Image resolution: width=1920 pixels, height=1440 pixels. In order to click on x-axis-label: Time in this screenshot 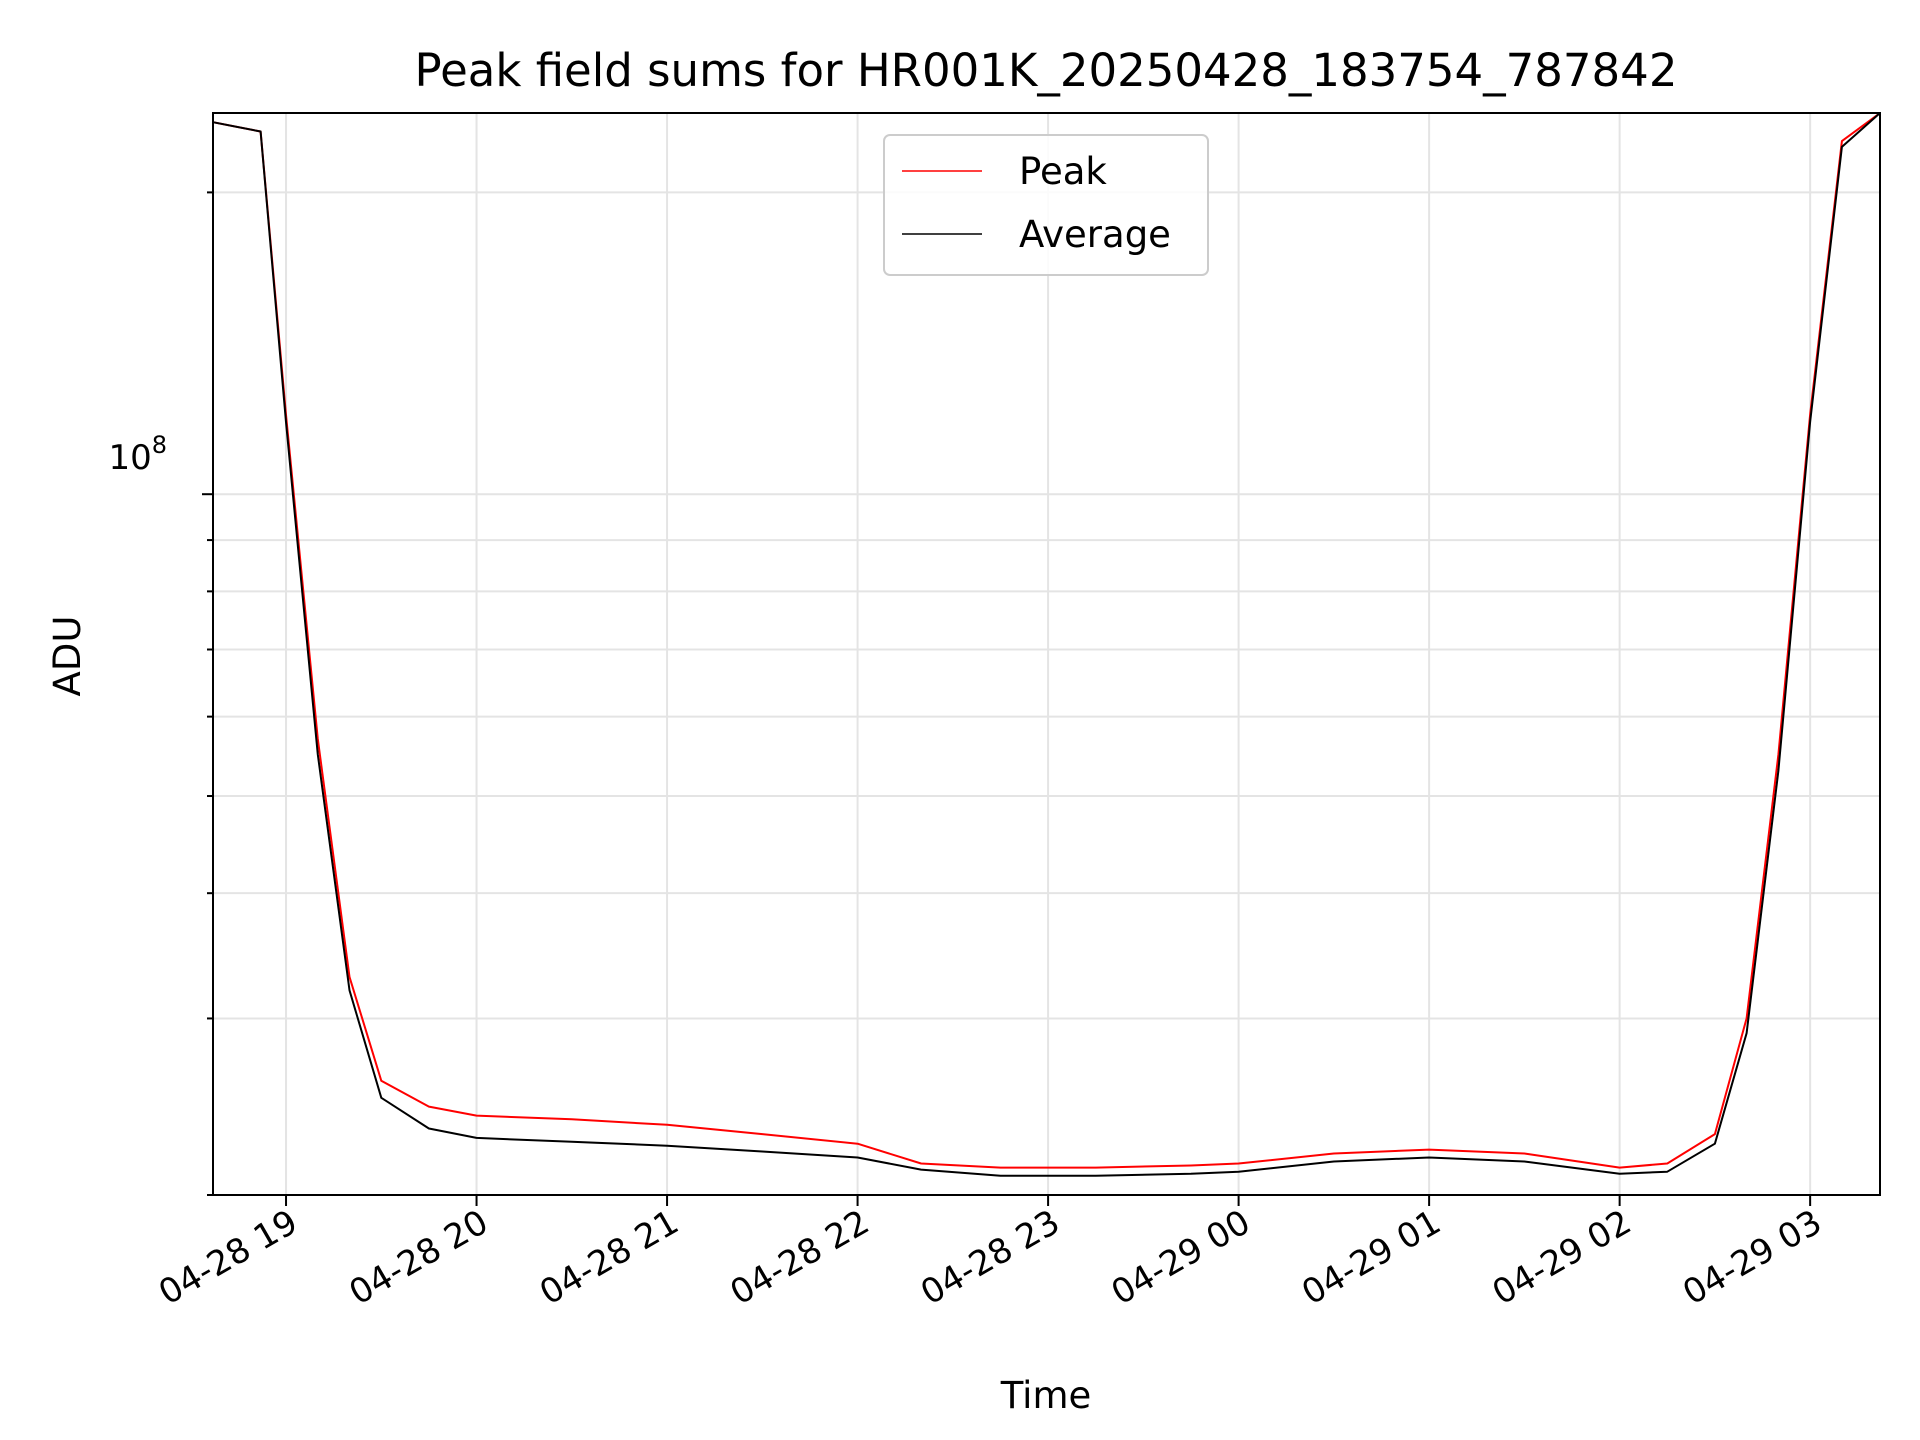, I will do `click(1046, 1395)`.